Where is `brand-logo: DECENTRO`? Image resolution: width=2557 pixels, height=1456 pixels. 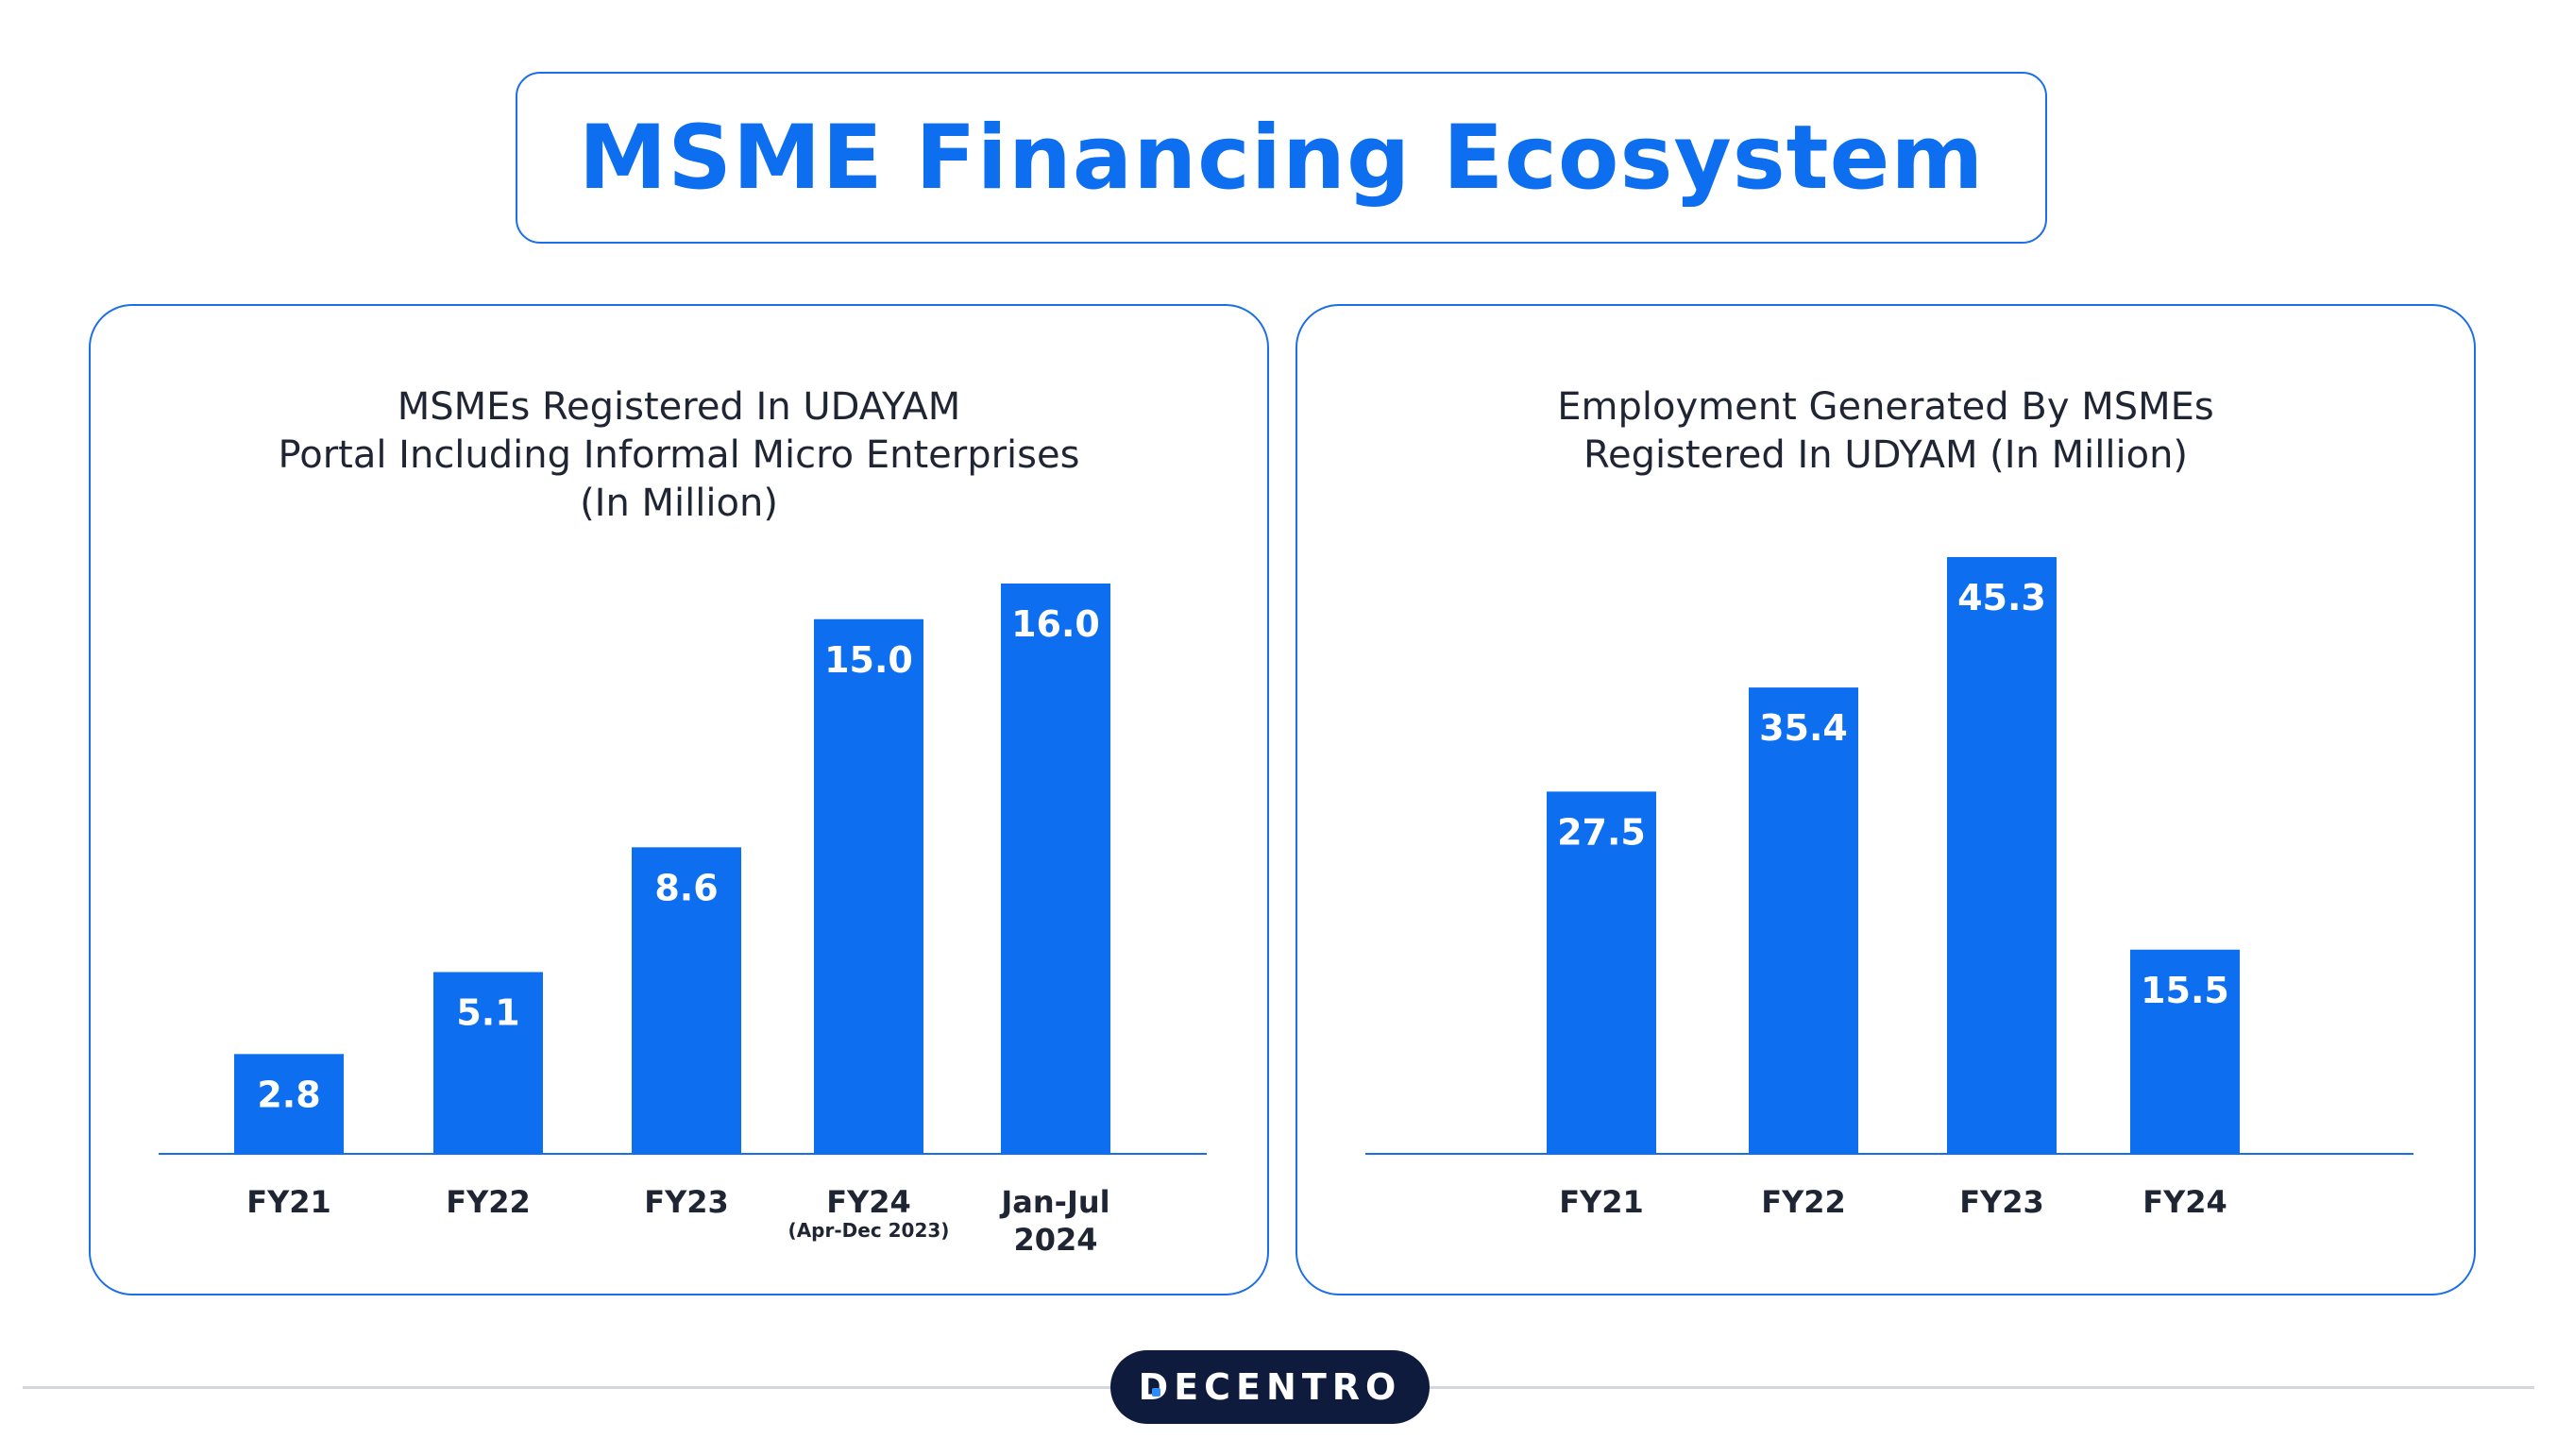 brand-logo: DECENTRO is located at coordinates (1270, 1387).